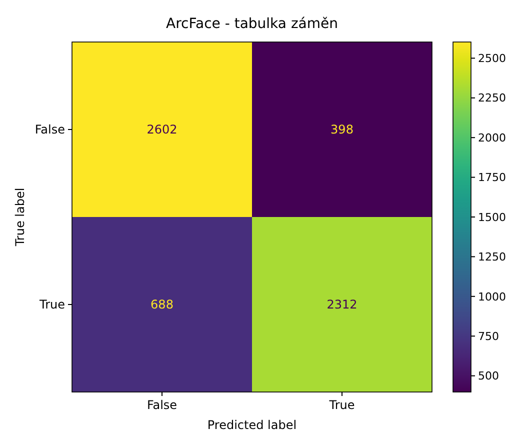 This screenshot has height=433, width=515. What do you see at coordinates (488, 336) in the screenshot?
I see `color-bar-label: 750` at bounding box center [488, 336].